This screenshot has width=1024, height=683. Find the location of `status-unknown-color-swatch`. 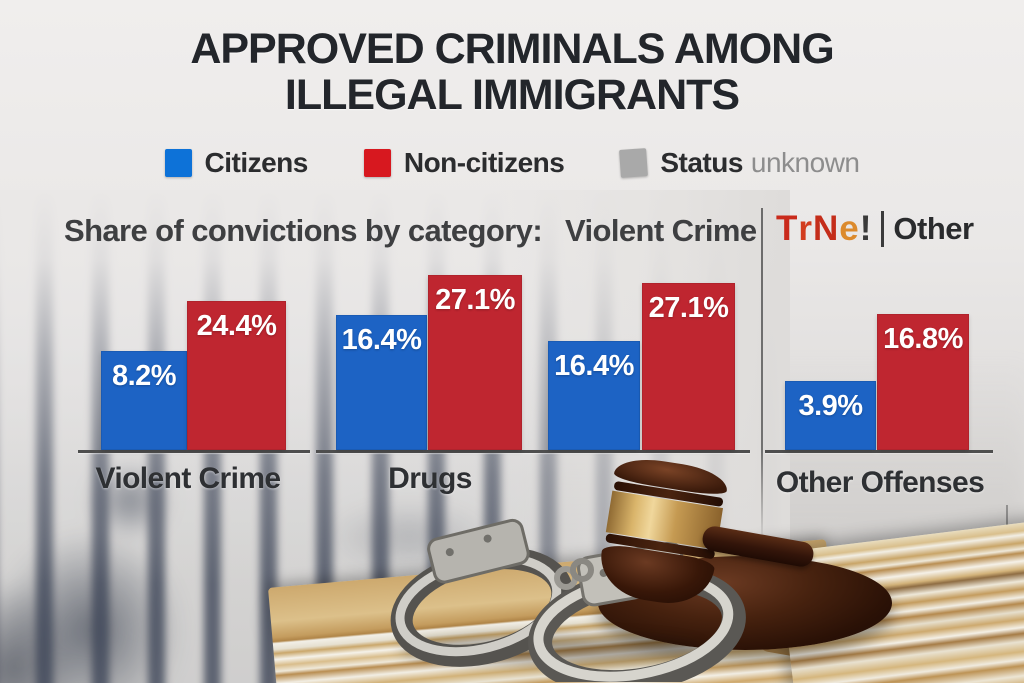

status-unknown-color-swatch is located at coordinates (634, 163).